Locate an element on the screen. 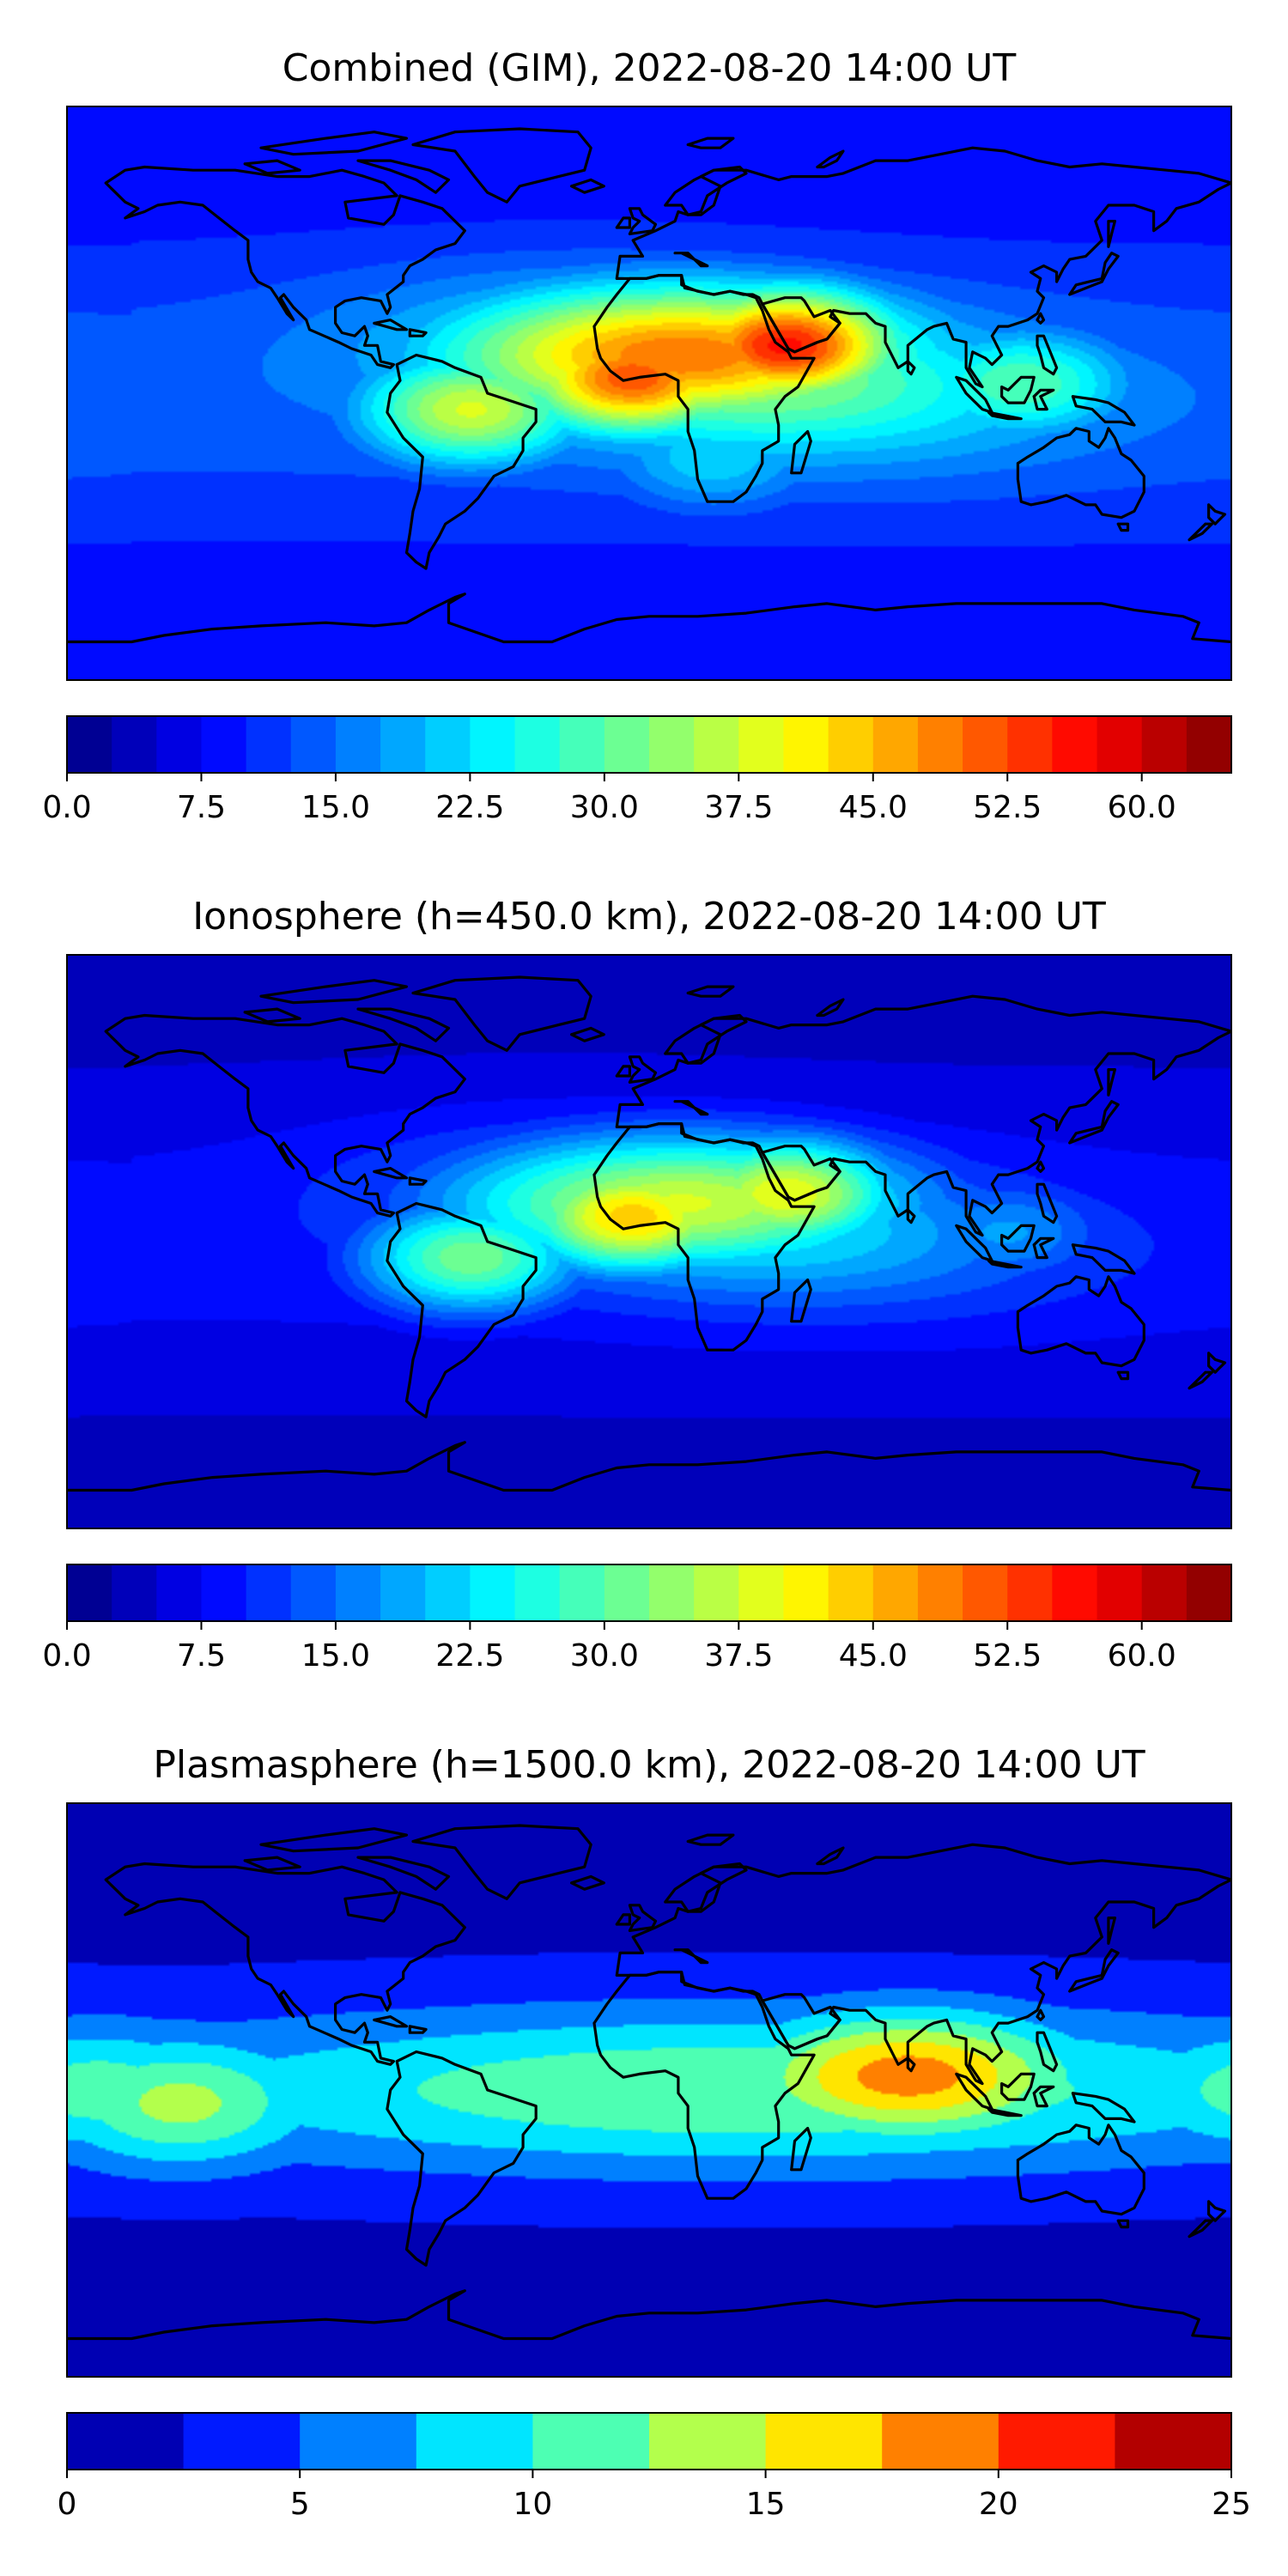 The height and width of the screenshot is (2576, 1288). colorbar-frame is located at coordinates (649, 2441).